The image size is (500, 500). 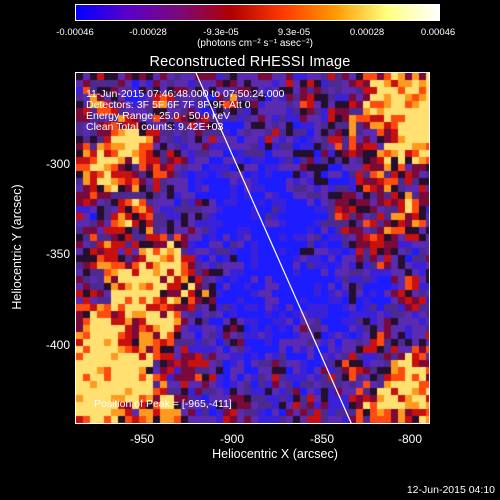 I want to click on colorbar-tick: 9.3e-05, so click(x=294, y=32).